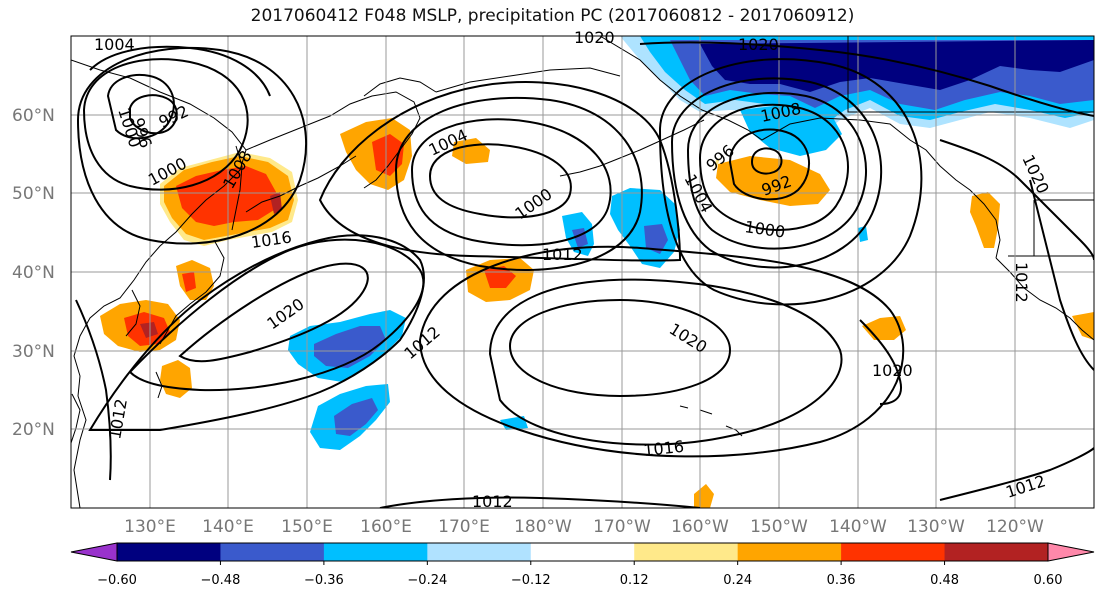 The height and width of the screenshot is (601, 1105). Describe the element at coordinates (866, 79) in the screenshot. I see `isobar-1020-ne` at that location.